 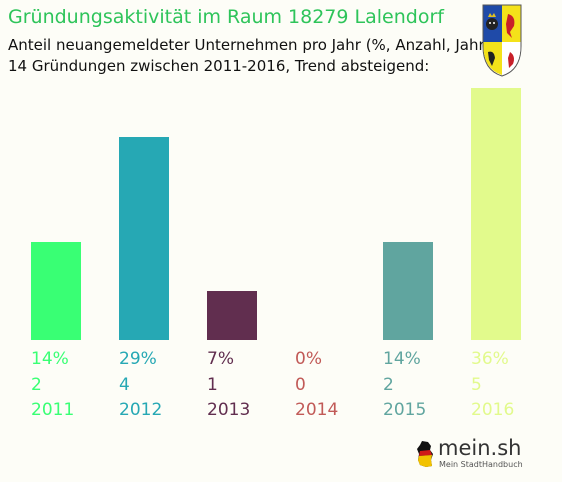 I want to click on year-label-2014: 2014, so click(x=316, y=410).